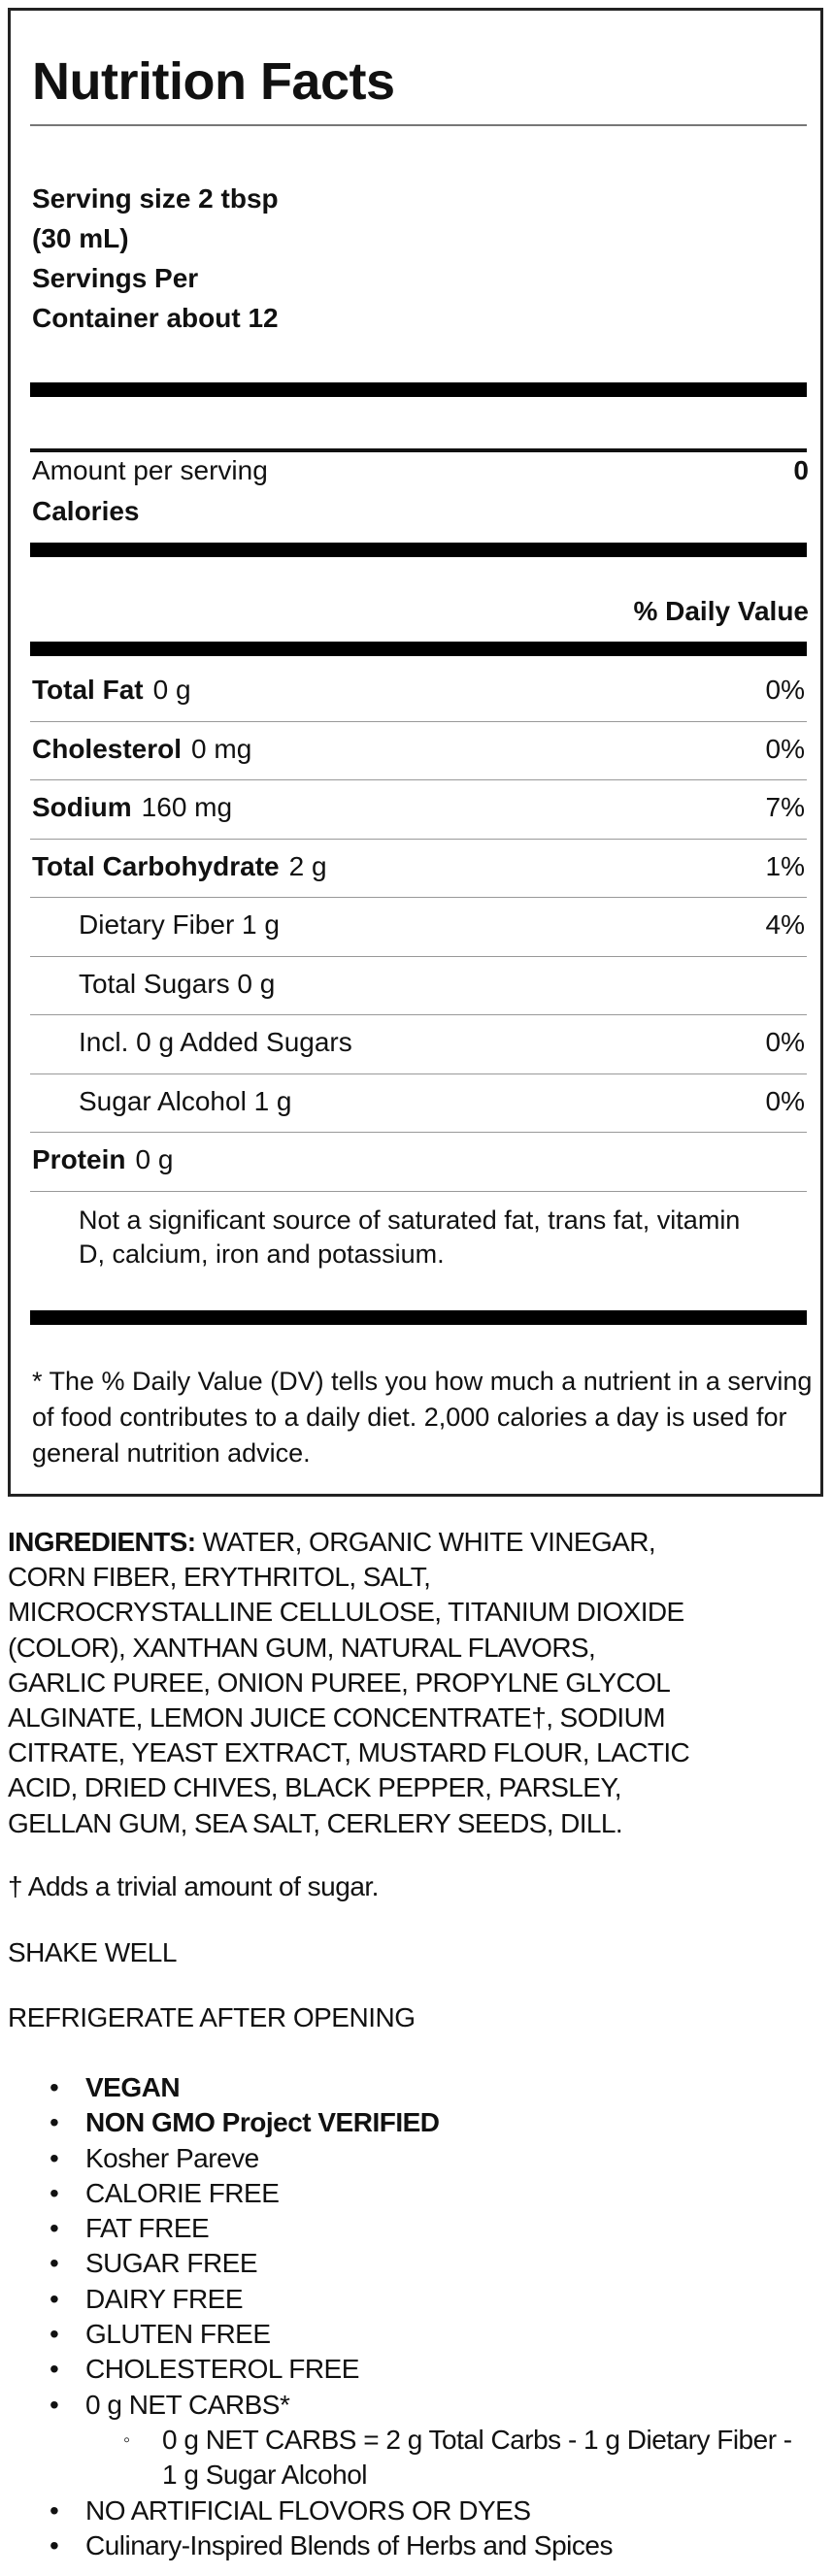 This screenshot has width=833, height=2576. What do you see at coordinates (82, 807) in the screenshot?
I see `nutrient-label: Sodium` at bounding box center [82, 807].